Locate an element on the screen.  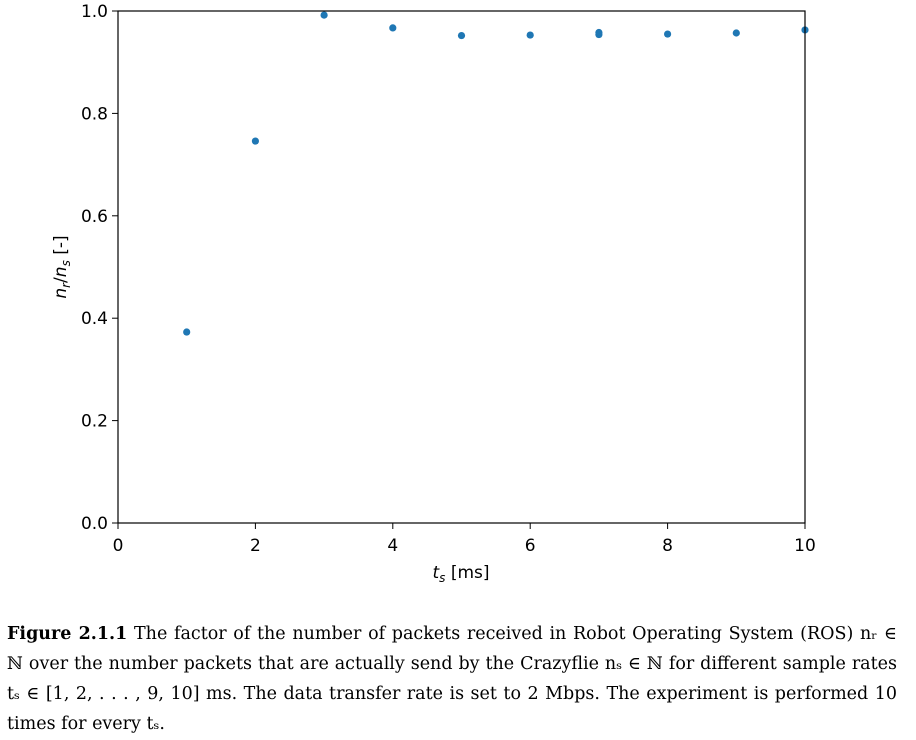
x-tick-label: 6 is located at coordinates (530, 546).